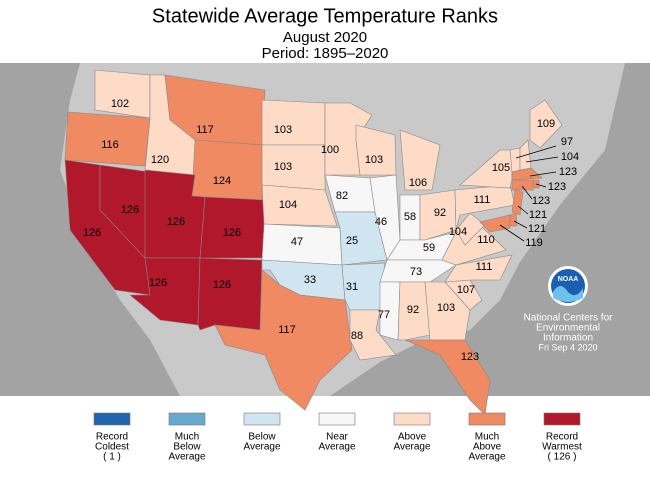  Describe the element at coordinates (337, 437) in the screenshot. I see `legend-label: Near` at that location.